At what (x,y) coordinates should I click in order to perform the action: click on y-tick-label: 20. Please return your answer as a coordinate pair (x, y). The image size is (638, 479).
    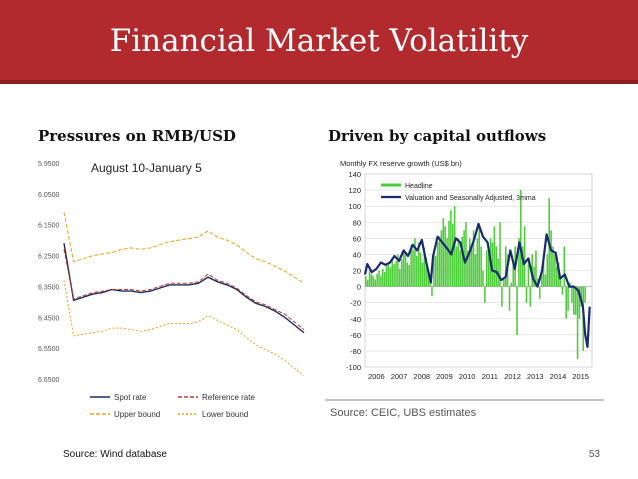
    Looking at the image, I should click on (357, 271).